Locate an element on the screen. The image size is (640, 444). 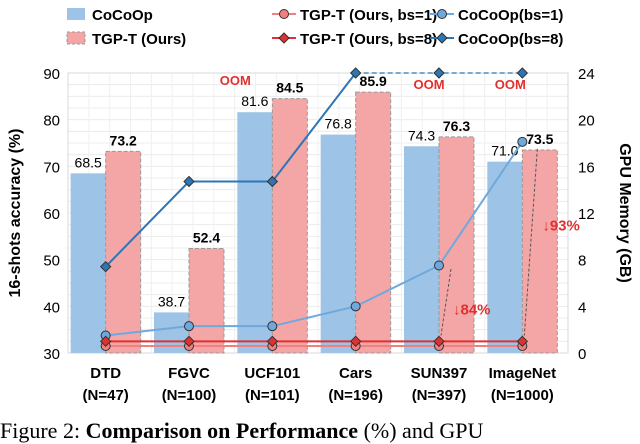
caption-rest: (%) and GPU is located at coordinates (421, 430).